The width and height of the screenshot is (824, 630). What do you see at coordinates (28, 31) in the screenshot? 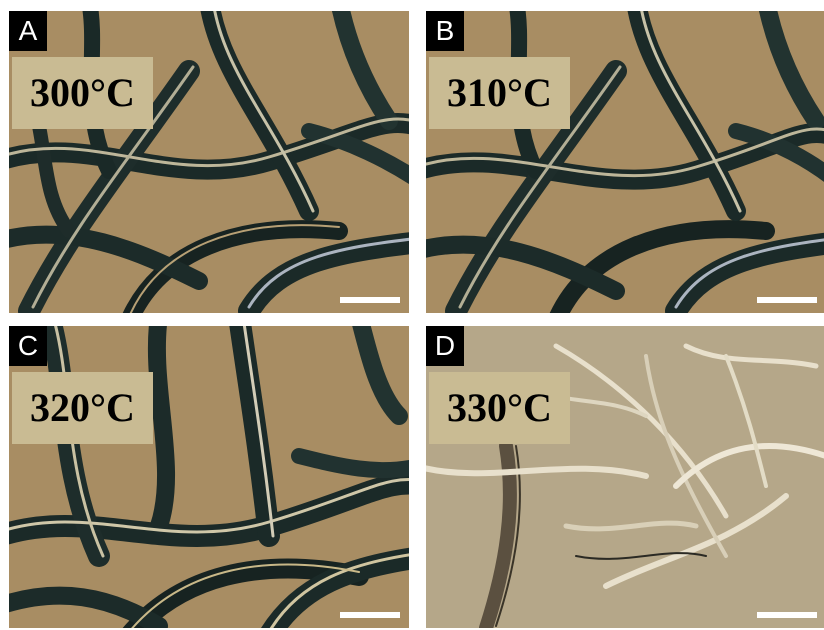
I see `panel-letter: A` at bounding box center [28, 31].